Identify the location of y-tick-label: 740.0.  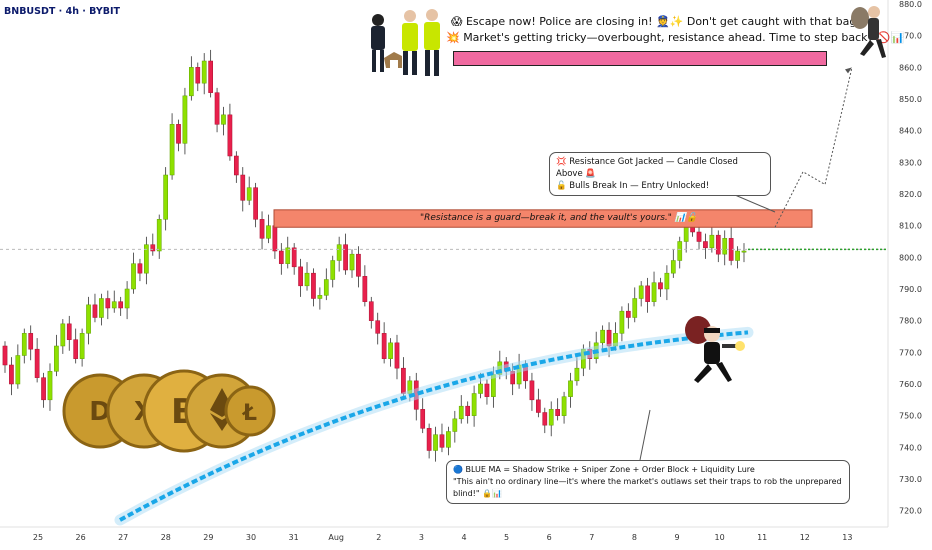
(910, 447).